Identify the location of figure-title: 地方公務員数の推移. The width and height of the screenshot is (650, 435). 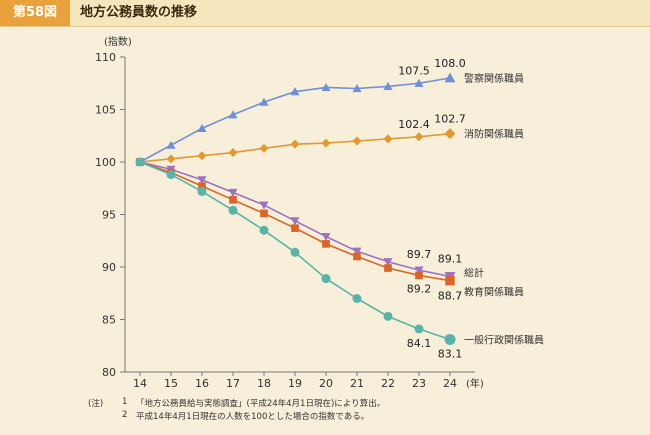
(139, 12).